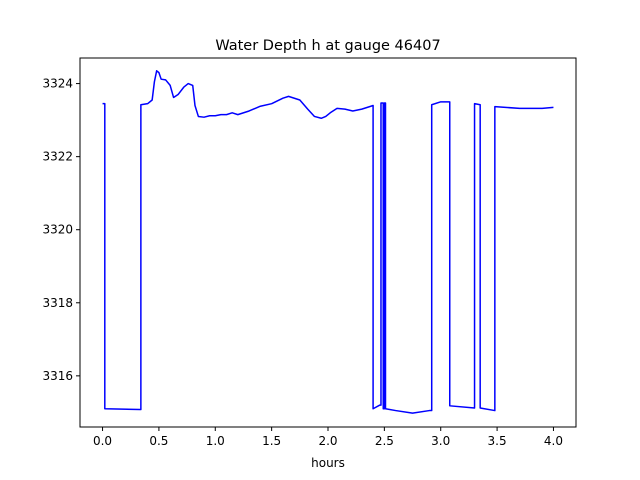 The height and width of the screenshot is (480, 640). What do you see at coordinates (57, 157) in the screenshot?
I see `y-tick-label: 3322` at bounding box center [57, 157].